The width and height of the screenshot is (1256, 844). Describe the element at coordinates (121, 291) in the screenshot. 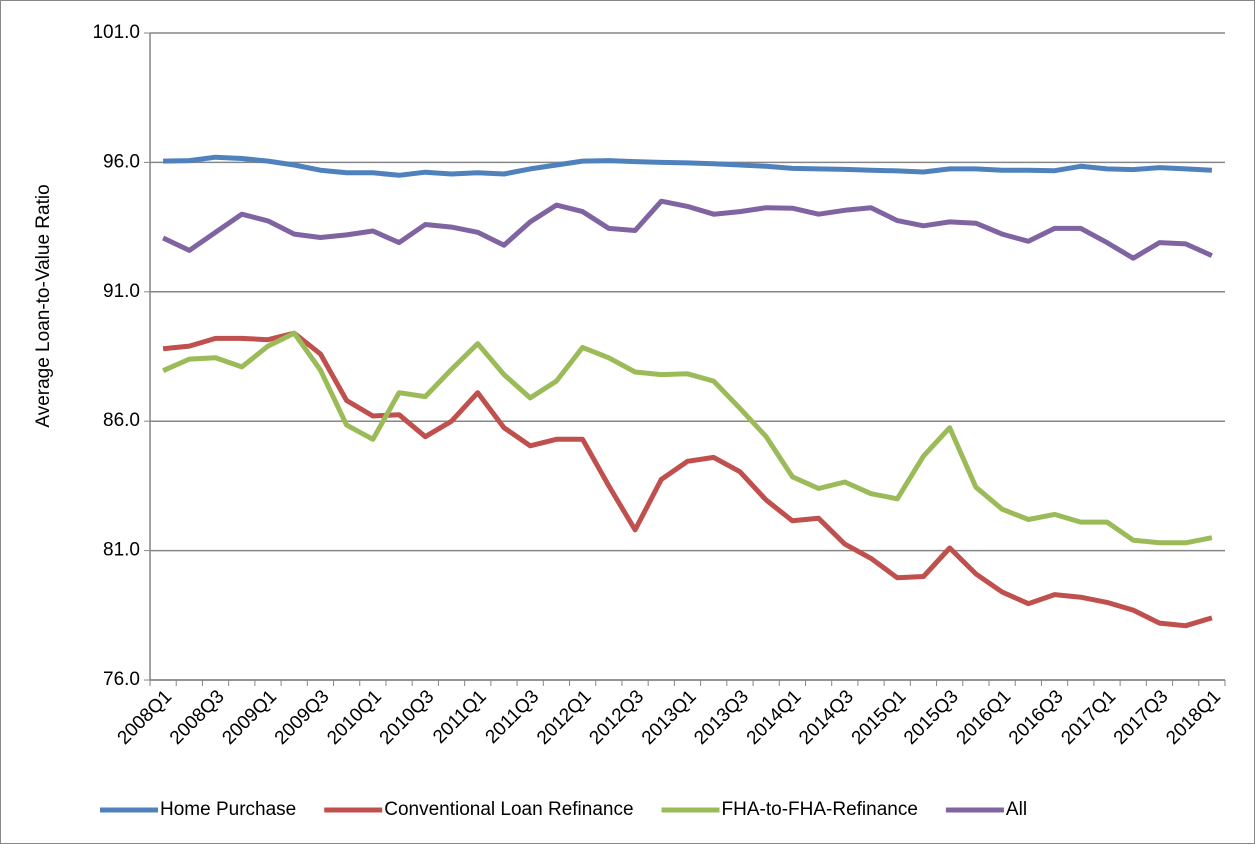

I see `y-tick-label: 91.0` at that location.